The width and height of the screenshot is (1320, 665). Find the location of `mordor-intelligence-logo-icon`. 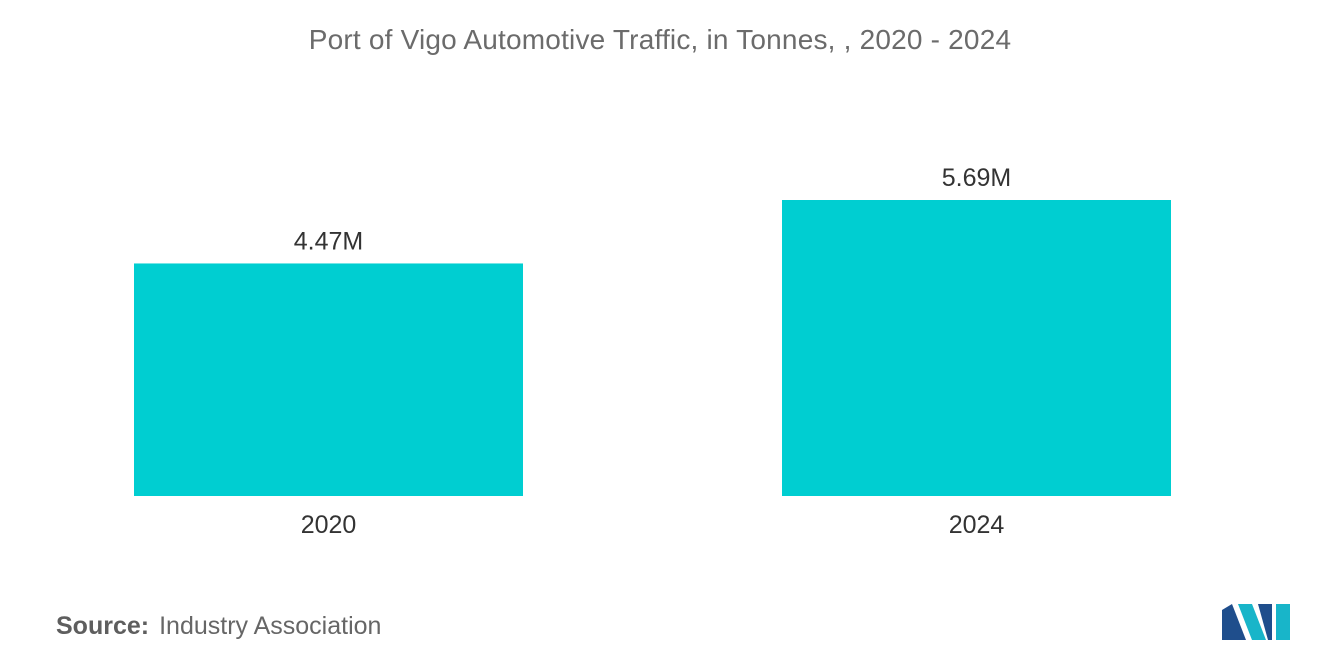

mordor-intelligence-logo-icon is located at coordinates (1256, 622).